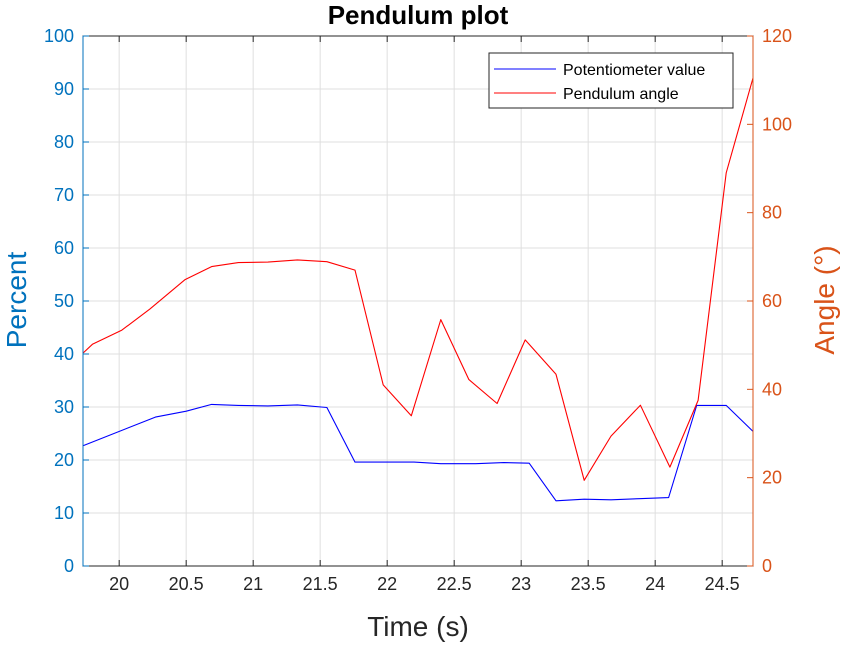  What do you see at coordinates (767, 566) in the screenshot?
I see `right-tick-label: 0` at bounding box center [767, 566].